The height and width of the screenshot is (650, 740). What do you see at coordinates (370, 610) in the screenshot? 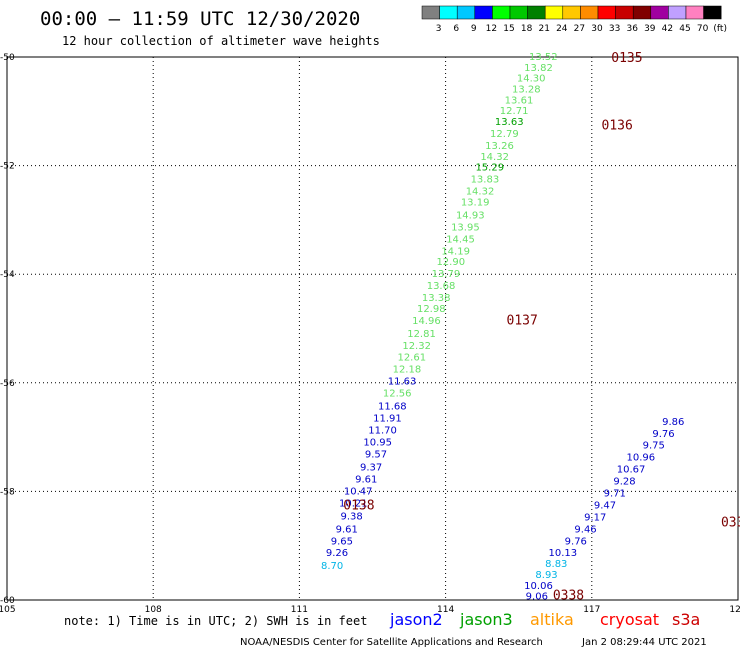
I see `x-axis-ticks: 105 108 111 114 117 120` at bounding box center [370, 610].